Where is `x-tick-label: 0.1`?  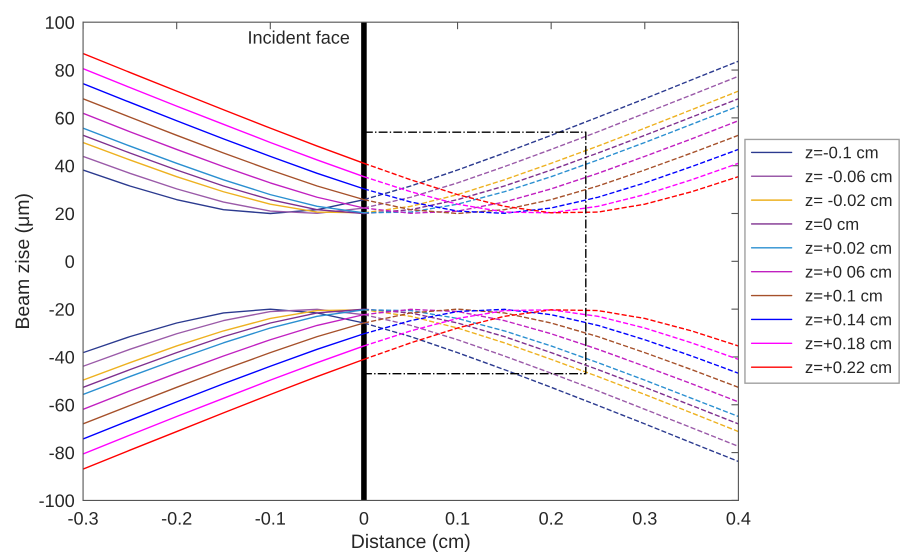
x-tick-label: 0.1 is located at coordinates (458, 518).